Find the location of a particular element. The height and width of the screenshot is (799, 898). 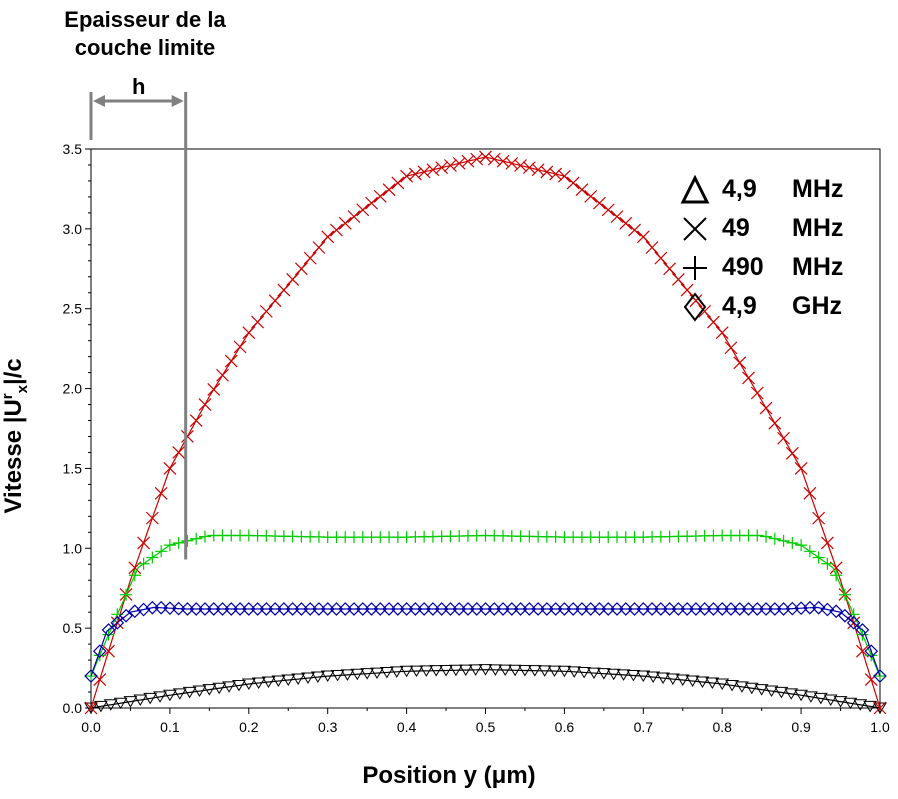

x-tick-label: 0.1 is located at coordinates (170, 727).